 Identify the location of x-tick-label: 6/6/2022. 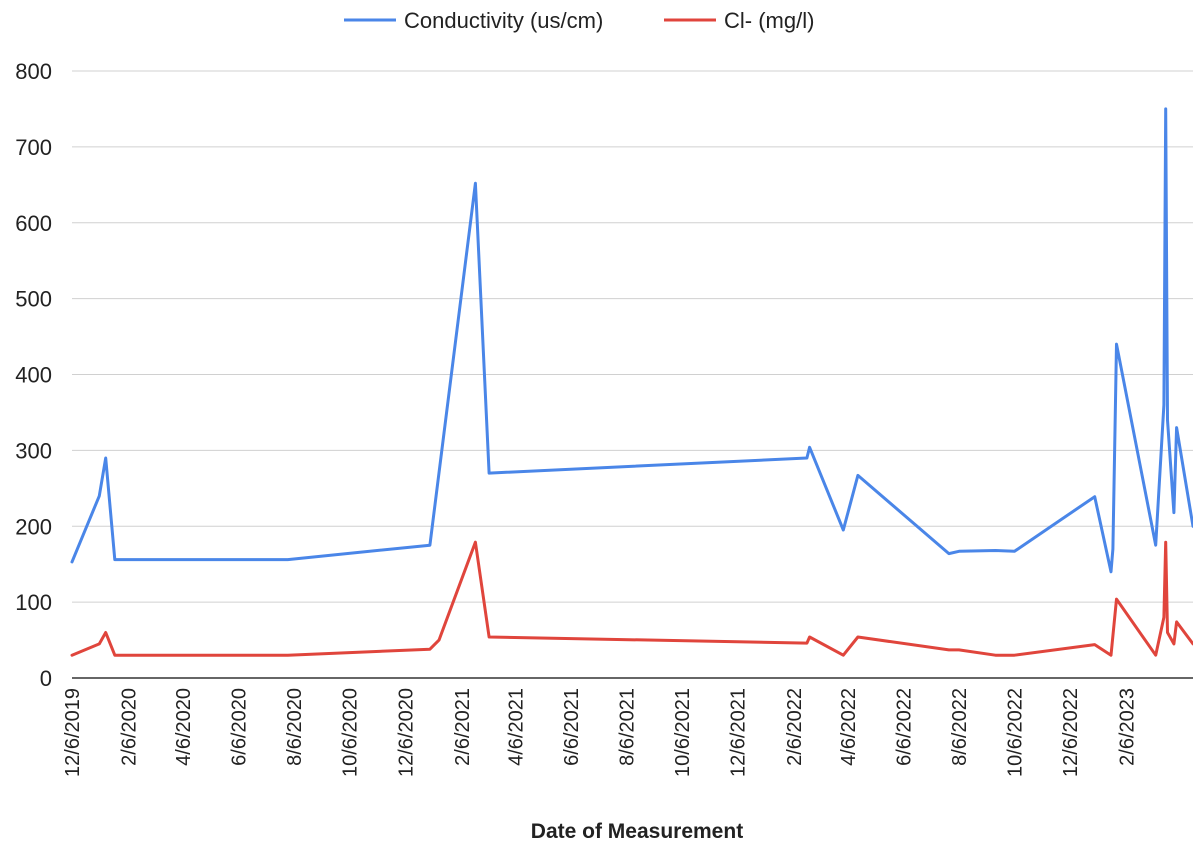
(904, 727).